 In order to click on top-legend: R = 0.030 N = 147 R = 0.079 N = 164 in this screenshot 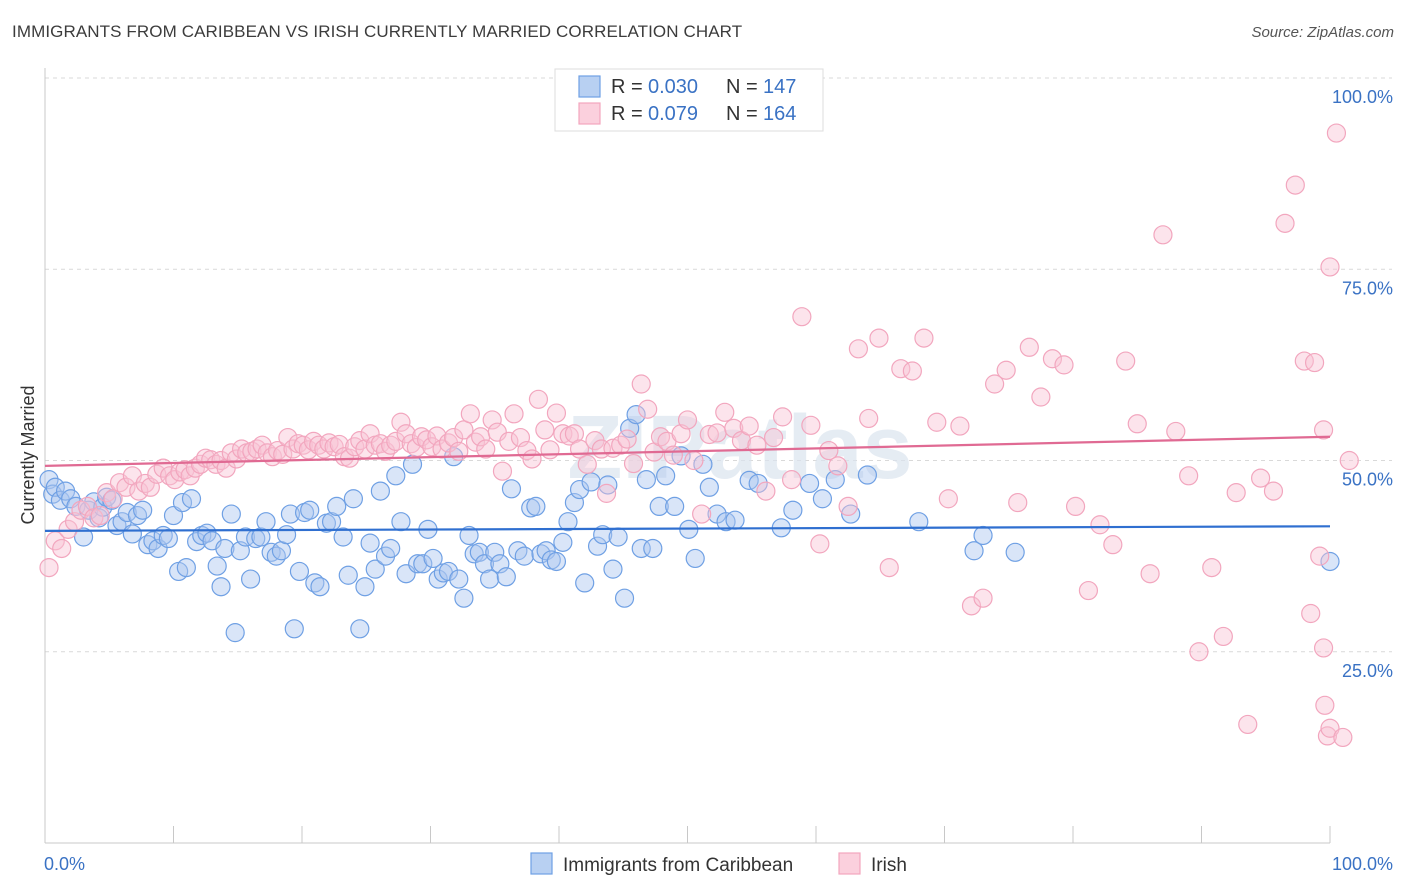, I will do `click(689, 100)`.